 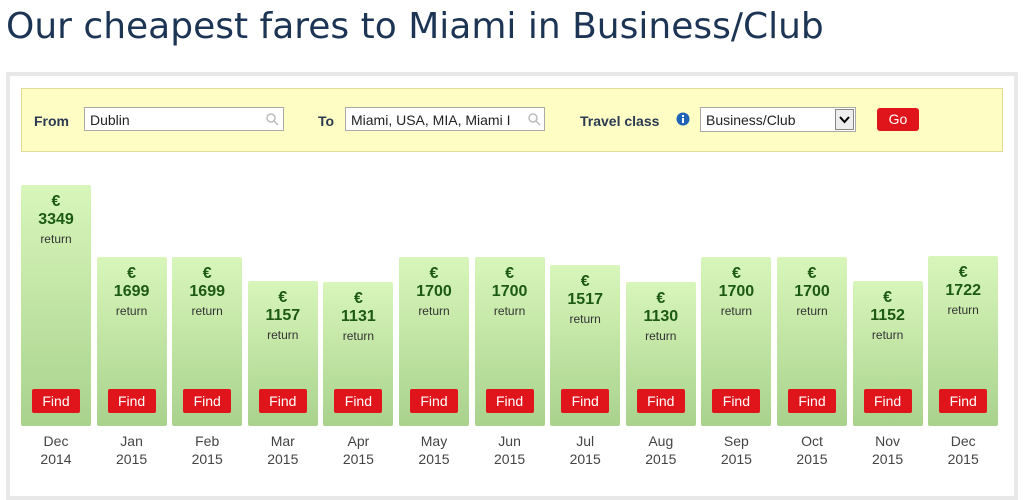 I want to click on fare-price: 1152, so click(x=887, y=315).